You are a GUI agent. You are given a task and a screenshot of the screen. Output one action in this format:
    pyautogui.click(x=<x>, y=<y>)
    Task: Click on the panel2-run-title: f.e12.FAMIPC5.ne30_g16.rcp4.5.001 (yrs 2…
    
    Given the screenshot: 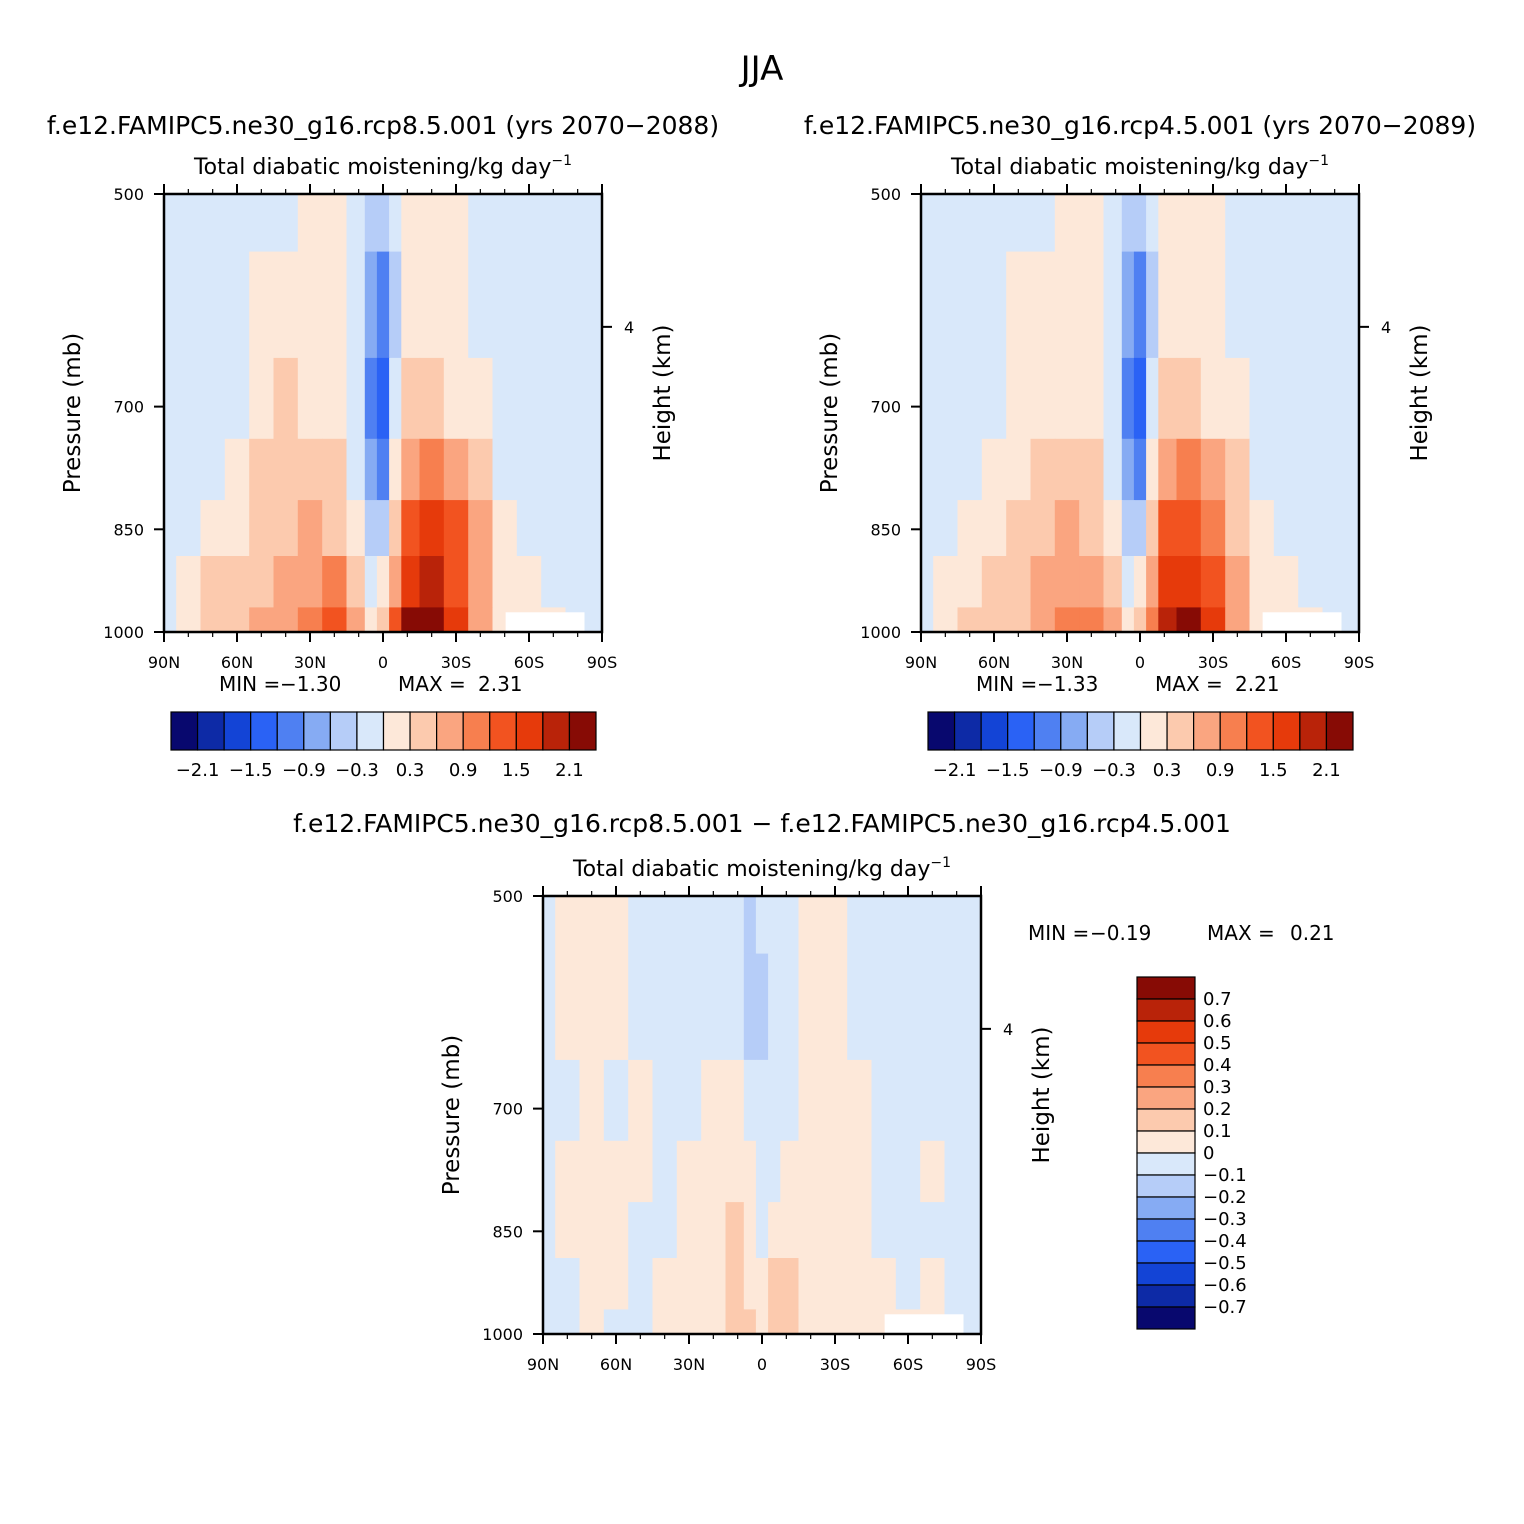 What is the action you would take?
    pyautogui.click(x=1140, y=125)
    